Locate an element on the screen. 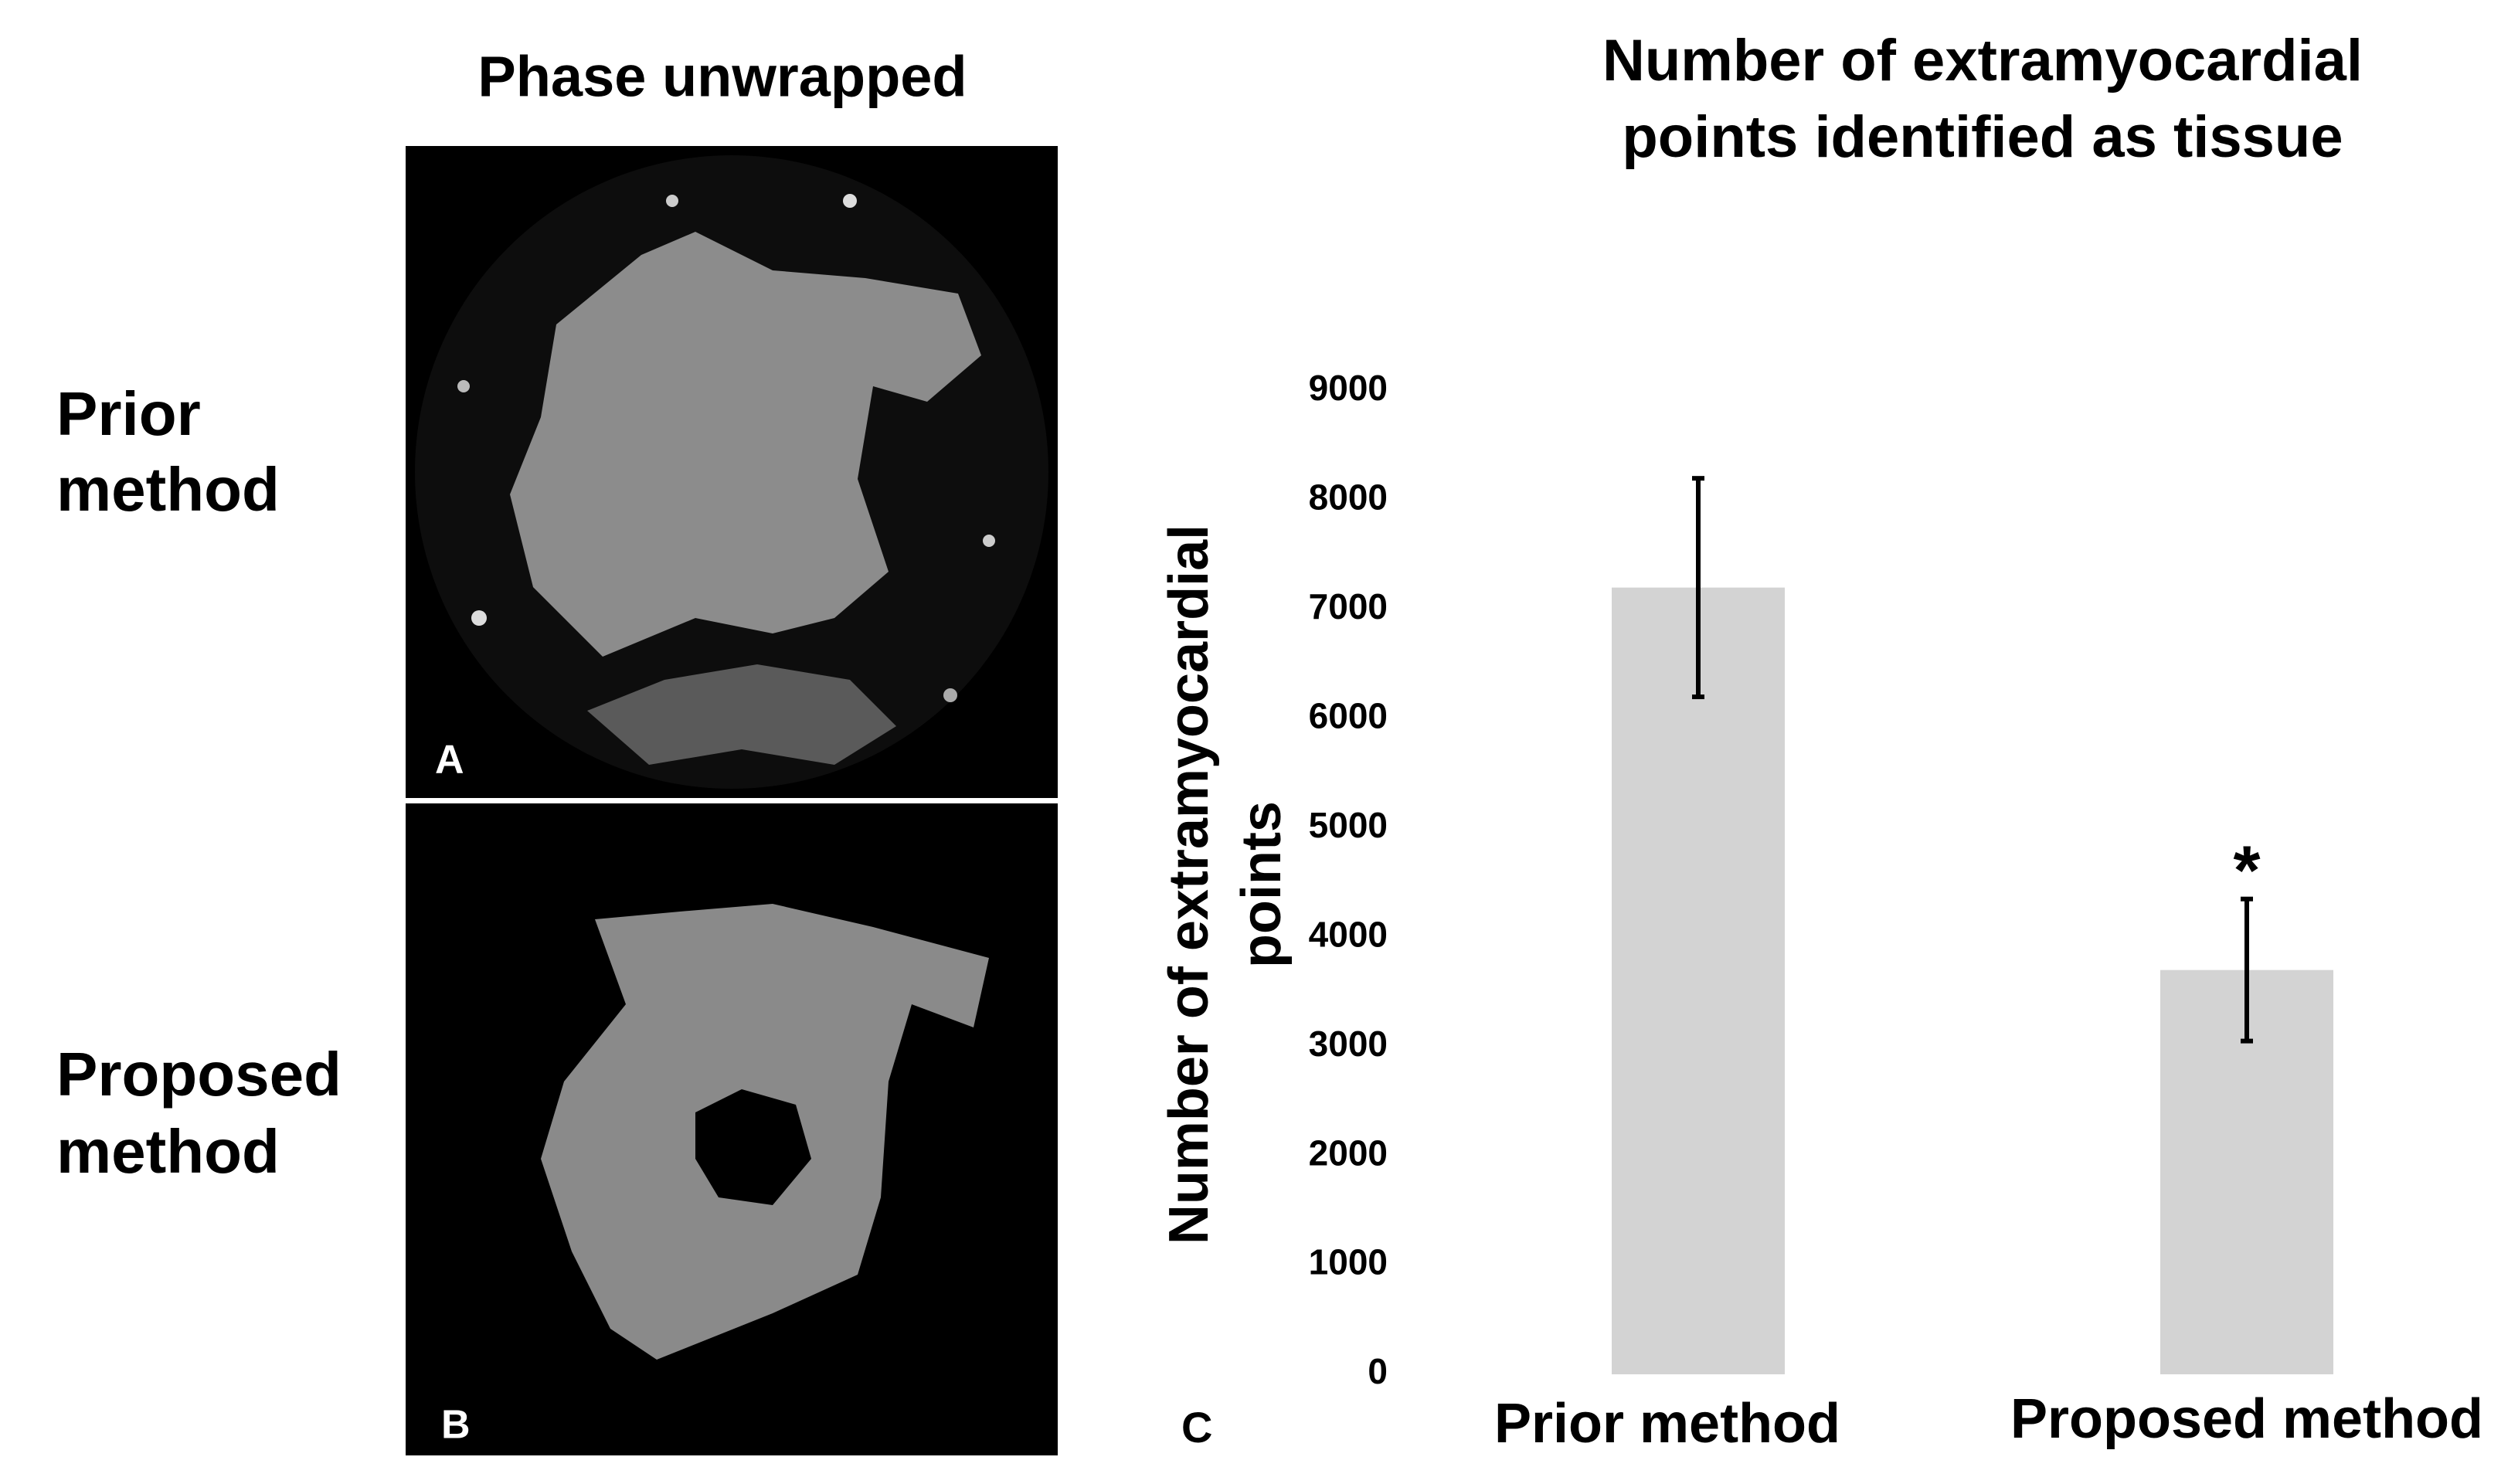  panel-tag: C is located at coordinates (1196, 1427).